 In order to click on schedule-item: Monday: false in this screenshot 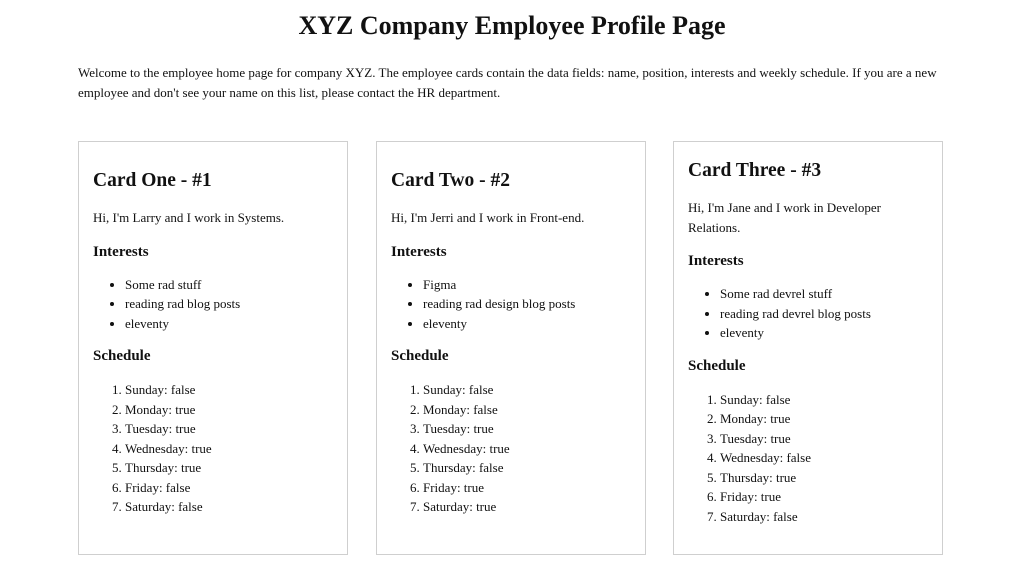, I will do `click(527, 410)`.